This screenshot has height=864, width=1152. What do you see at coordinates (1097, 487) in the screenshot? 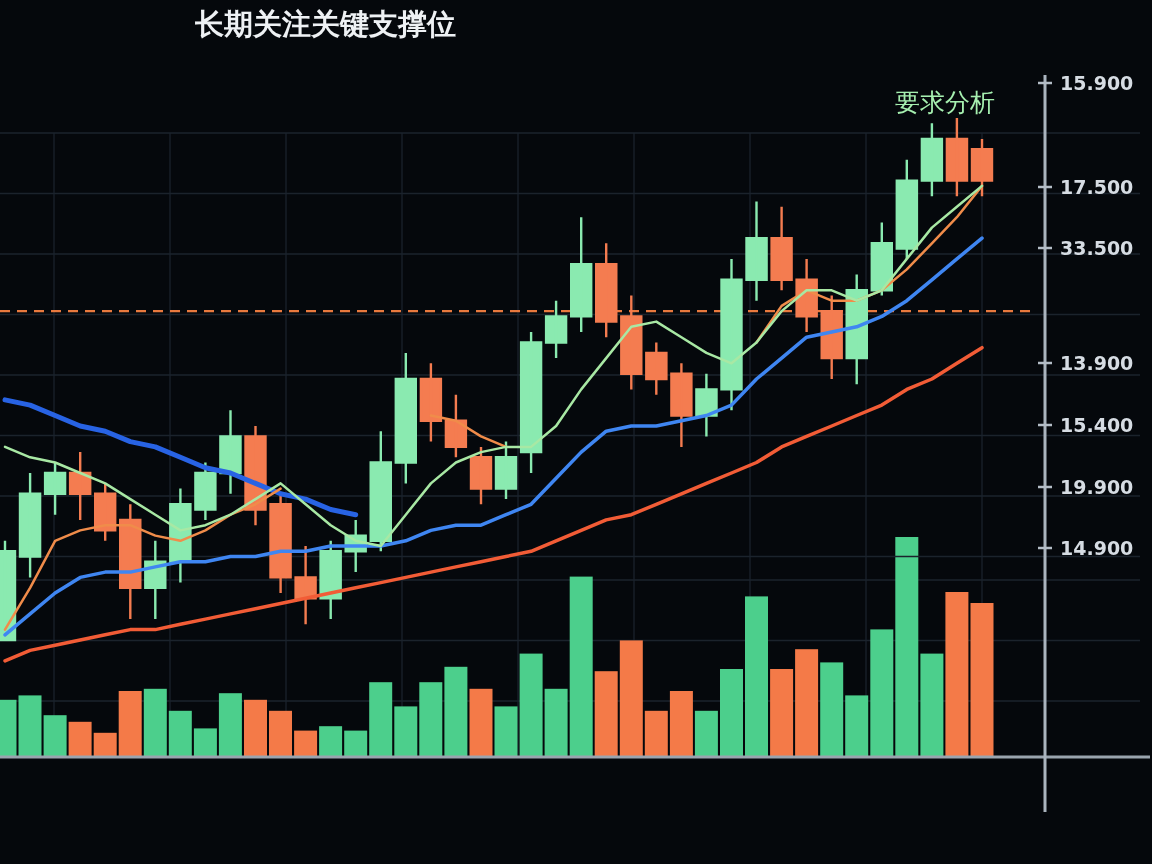
I see `text: 19.900` at bounding box center [1097, 487].